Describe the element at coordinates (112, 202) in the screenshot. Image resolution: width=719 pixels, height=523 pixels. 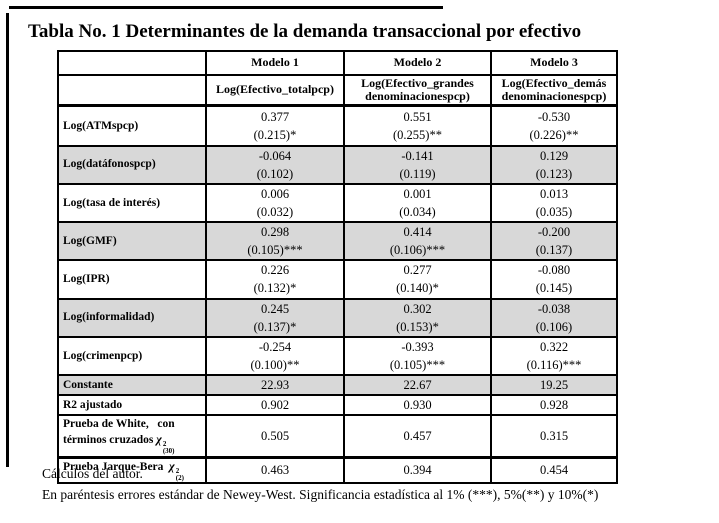
I see `row-label: Log(tasa de interés)` at that location.